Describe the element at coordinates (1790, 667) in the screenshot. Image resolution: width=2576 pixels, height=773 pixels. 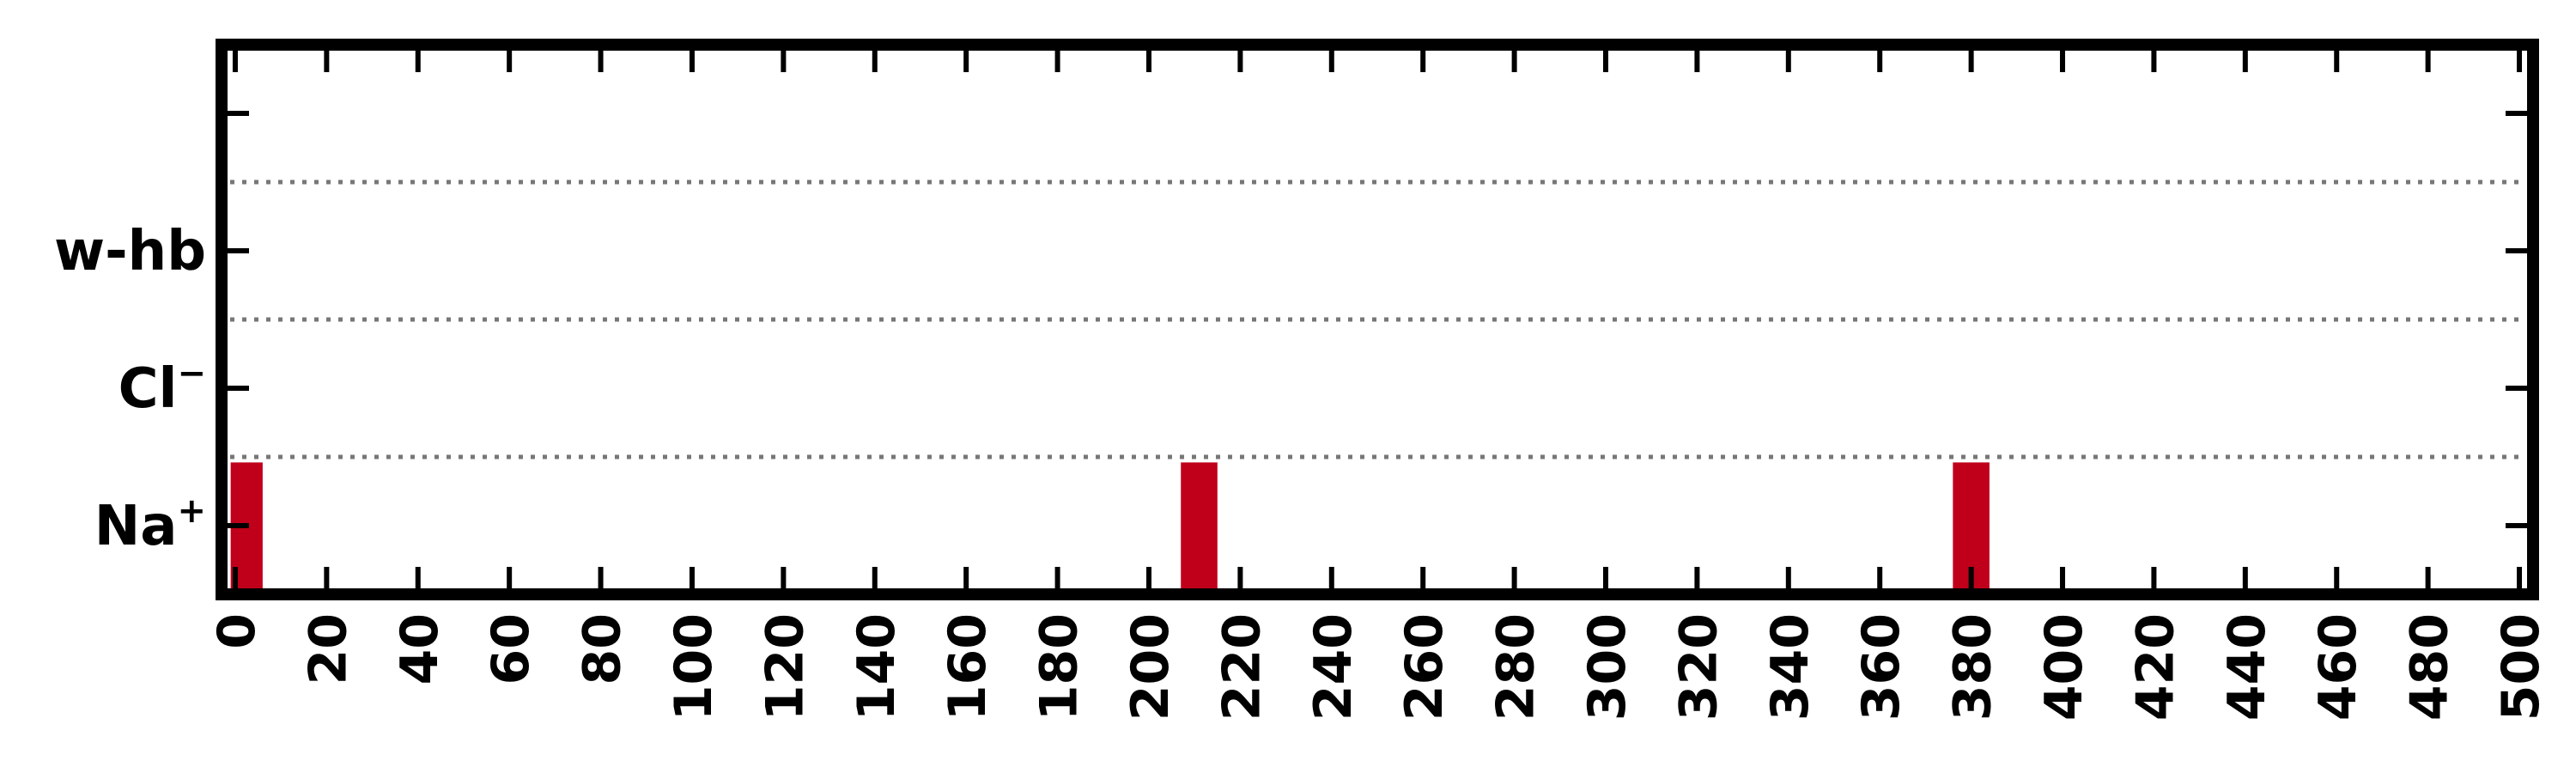
I see `x-tick-label-17: 340` at that location.